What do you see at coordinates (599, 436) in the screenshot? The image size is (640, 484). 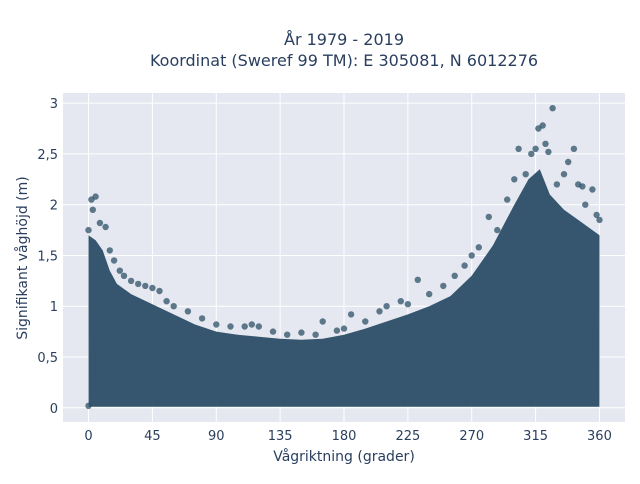 I see `x-tick-label: 360` at bounding box center [599, 436].